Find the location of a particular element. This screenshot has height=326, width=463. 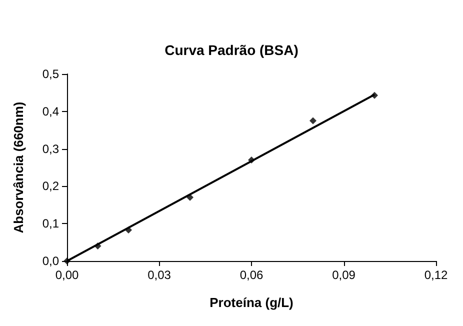

x-tick-label: 0,06 is located at coordinates (252, 275).